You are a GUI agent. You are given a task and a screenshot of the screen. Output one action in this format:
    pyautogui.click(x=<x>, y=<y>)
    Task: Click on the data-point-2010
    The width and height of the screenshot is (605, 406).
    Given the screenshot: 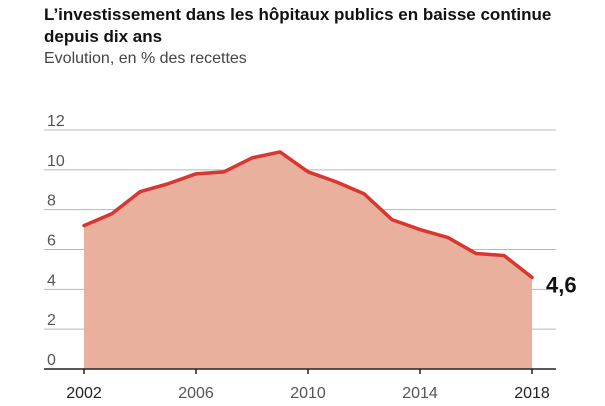 What is the action you would take?
    pyautogui.click(x=308, y=172)
    